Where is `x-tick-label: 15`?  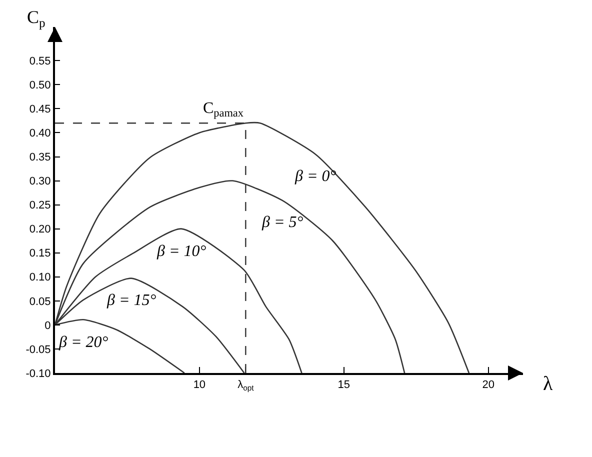 x-tick-label: 15 is located at coordinates (344, 385).